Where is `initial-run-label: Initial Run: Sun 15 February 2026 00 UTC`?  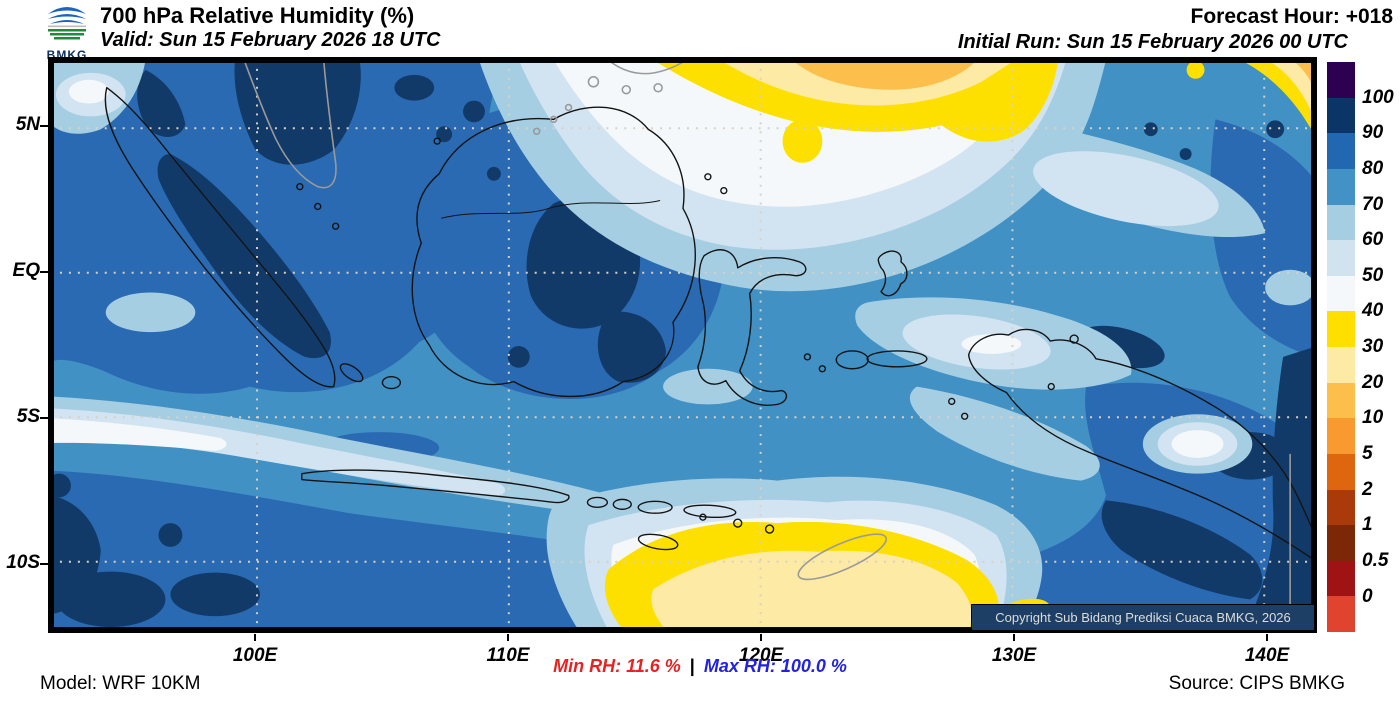 initial-run-label: Initial Run: Sun 15 February 2026 00 UTC is located at coordinates (1152, 42).